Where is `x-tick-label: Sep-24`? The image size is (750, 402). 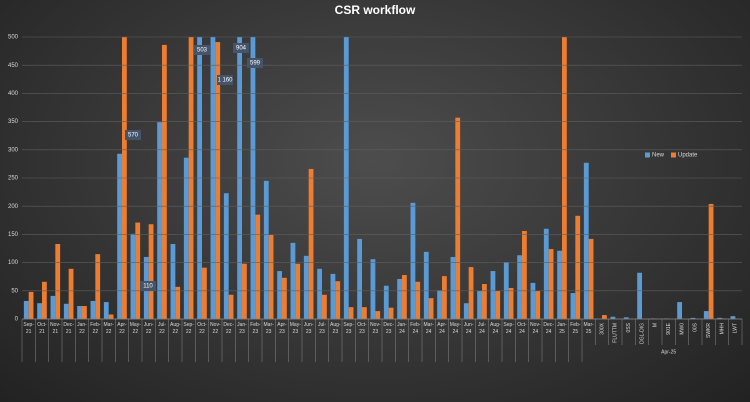
x-tick-label: Sep-24 is located at coordinates (508, 328).